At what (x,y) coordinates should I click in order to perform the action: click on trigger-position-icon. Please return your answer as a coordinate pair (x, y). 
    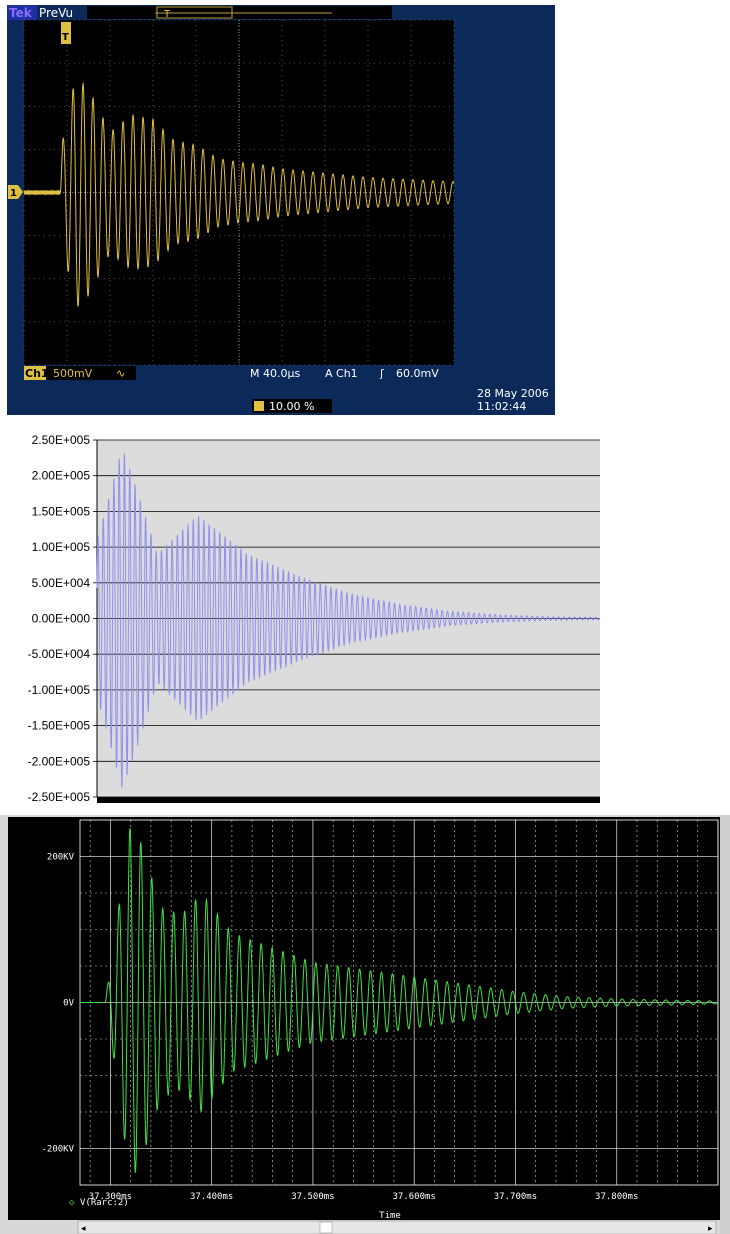
    Looking at the image, I should click on (66, 33).